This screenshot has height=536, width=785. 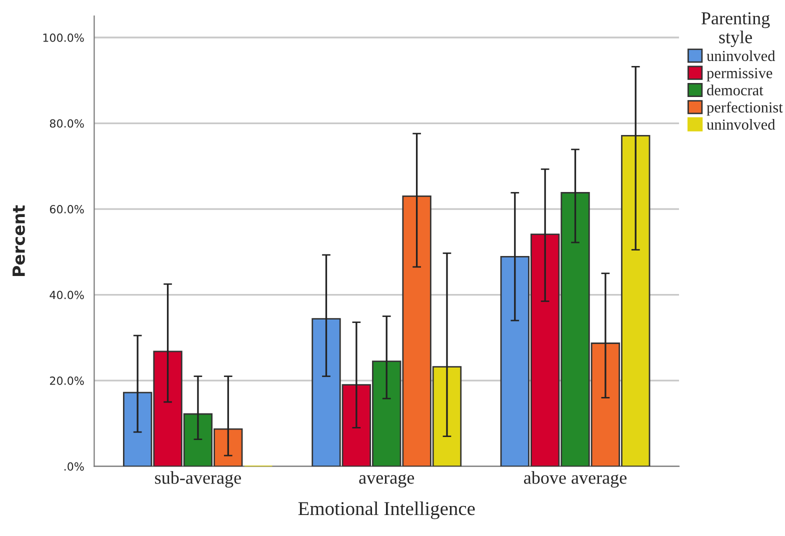 What do you see at coordinates (67, 295) in the screenshot?
I see `y-tick-label: 40.0%` at bounding box center [67, 295].